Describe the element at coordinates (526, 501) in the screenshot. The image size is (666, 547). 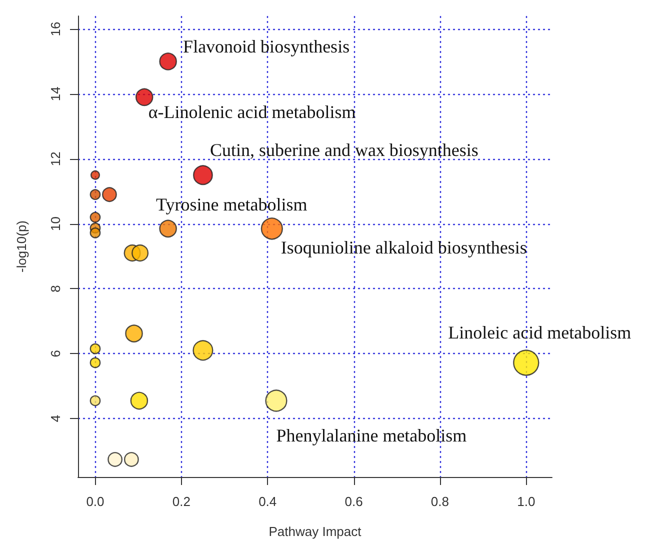
I see `x-tick-label: 1.0` at that location.